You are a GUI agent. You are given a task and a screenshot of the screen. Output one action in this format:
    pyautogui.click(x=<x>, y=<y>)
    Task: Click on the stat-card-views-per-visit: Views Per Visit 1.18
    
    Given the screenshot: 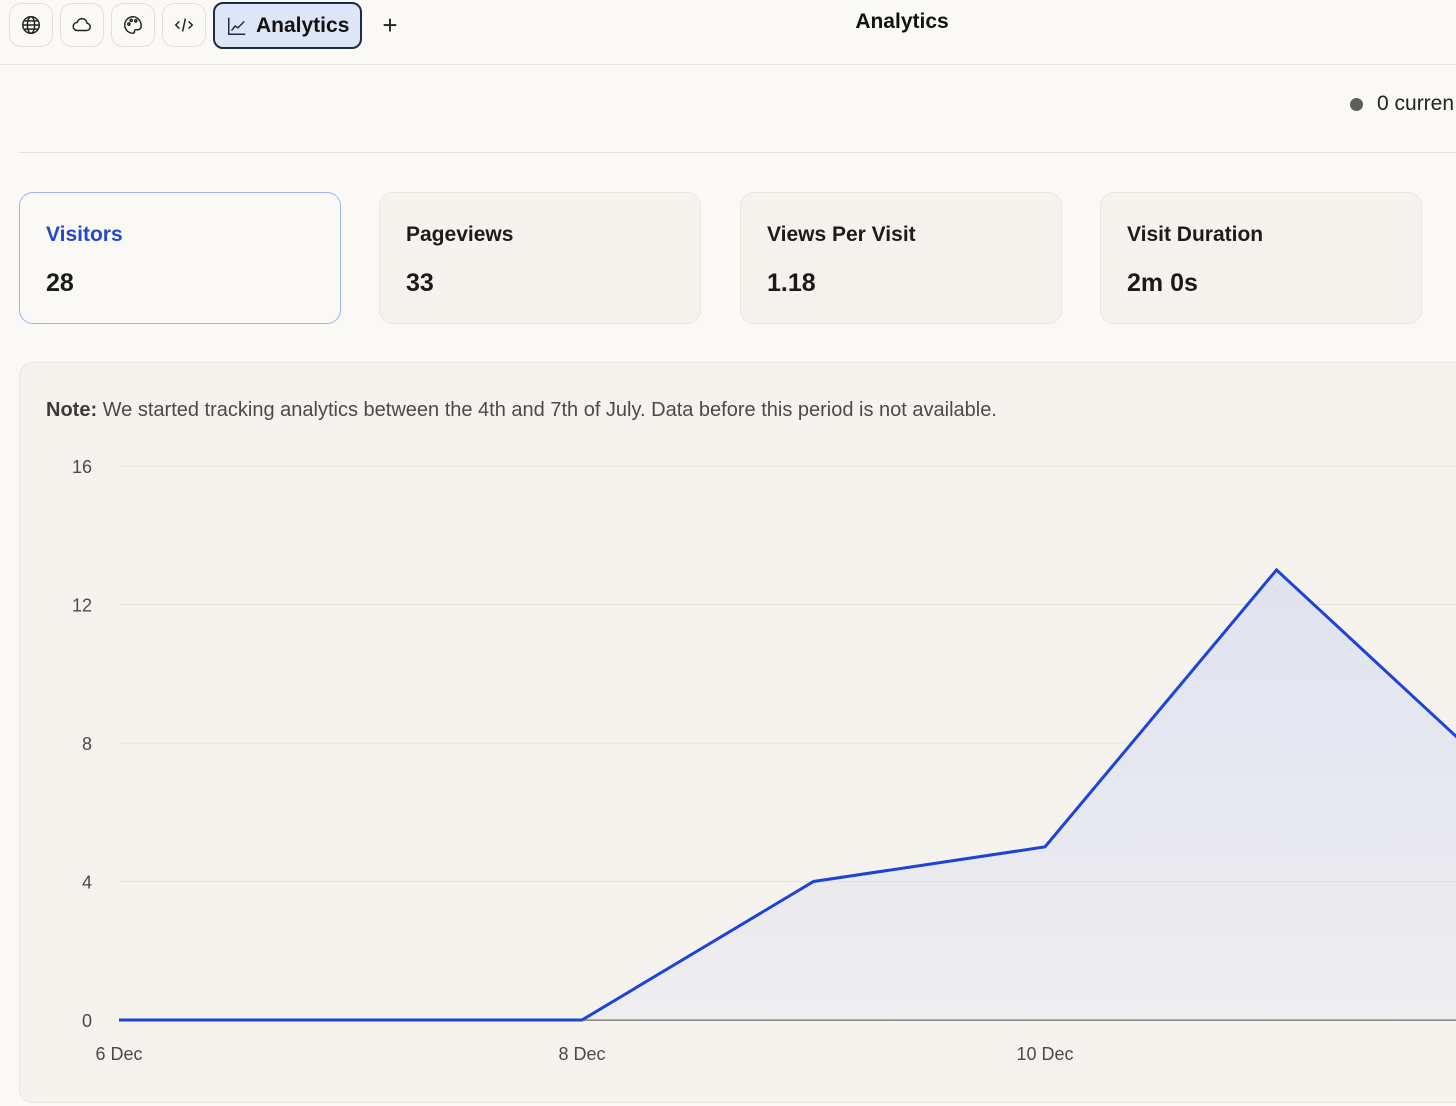 What is the action you would take?
    pyautogui.click(x=901, y=258)
    